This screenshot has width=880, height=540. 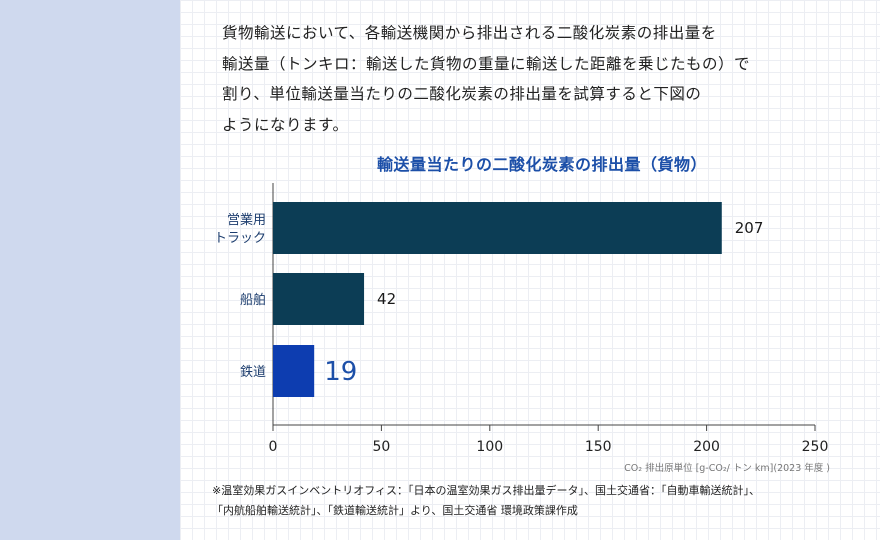 What do you see at coordinates (749, 228) in the screenshot?
I see `value-label-1: 207` at bounding box center [749, 228].